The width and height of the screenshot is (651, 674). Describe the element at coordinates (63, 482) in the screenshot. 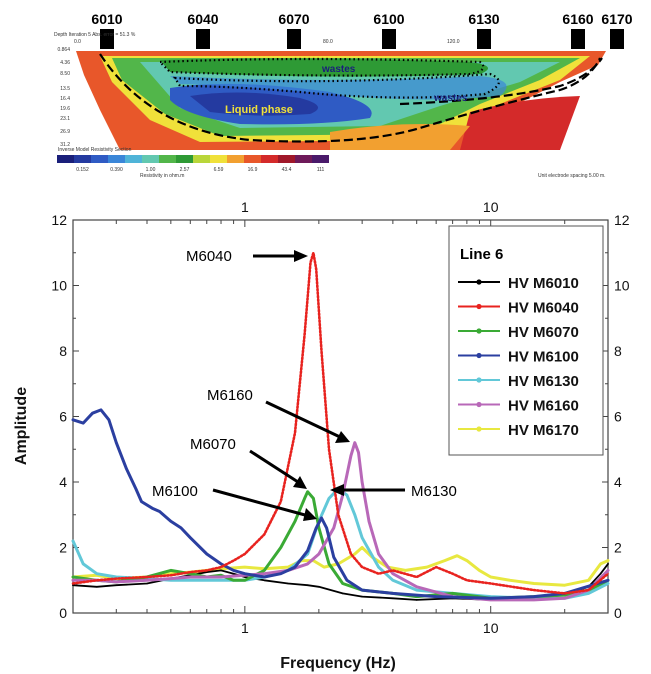

I see `y-tick-label-left-4: 4` at that location.